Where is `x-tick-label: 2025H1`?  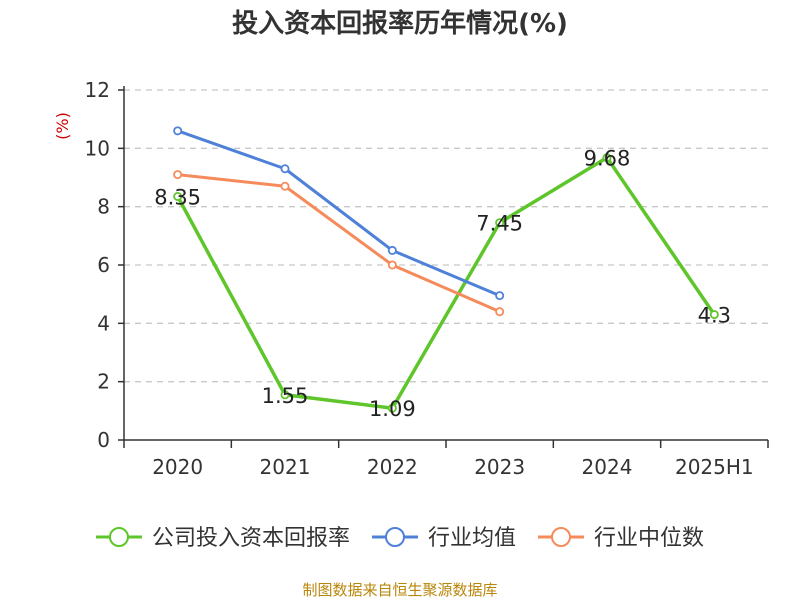 x-tick-label: 2025H1 is located at coordinates (714, 467).